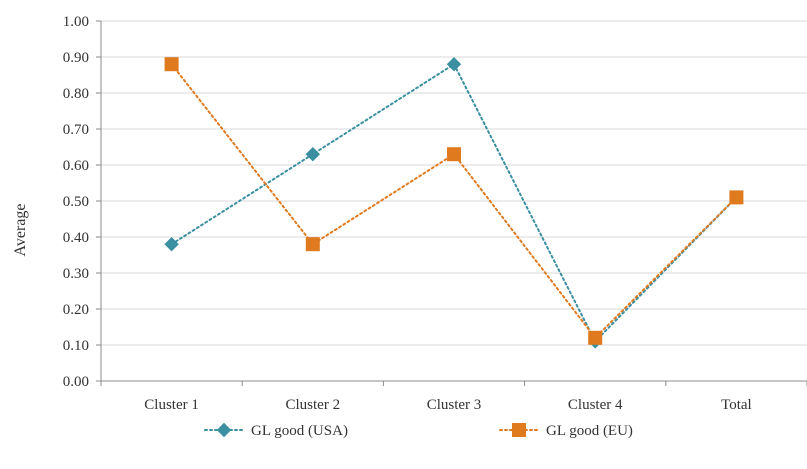  What do you see at coordinates (76, 274) in the screenshot?
I see `y-tick-label: 0.30` at bounding box center [76, 274].